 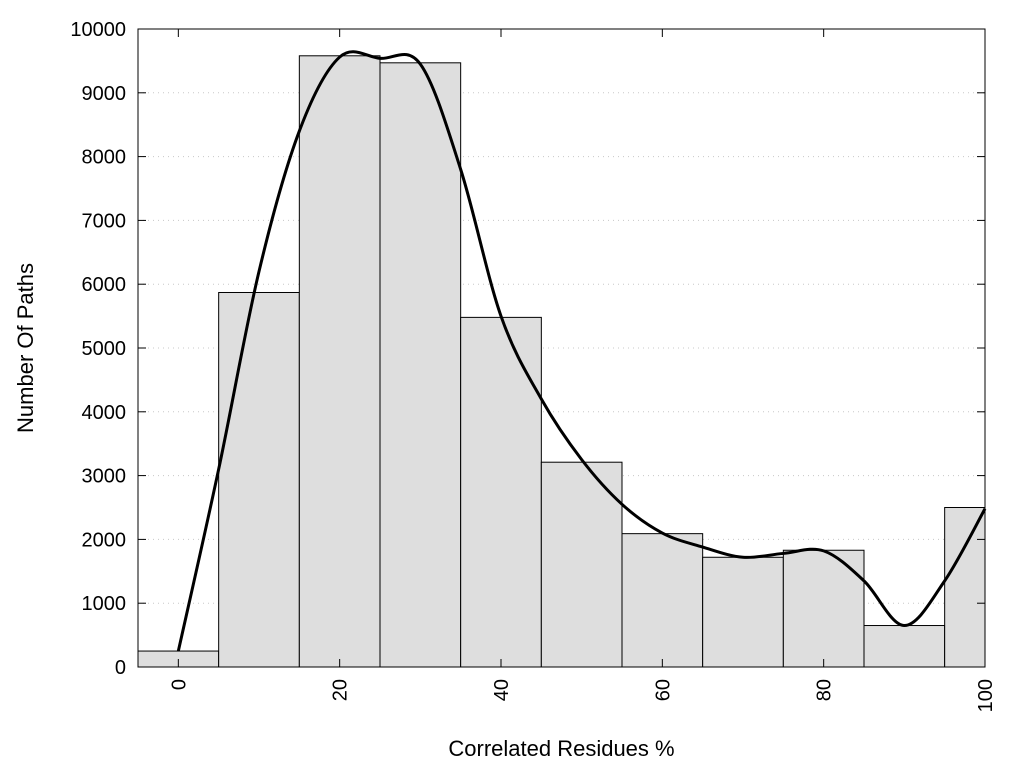 I want to click on x-tick-label-80: 80, so click(x=825, y=690).